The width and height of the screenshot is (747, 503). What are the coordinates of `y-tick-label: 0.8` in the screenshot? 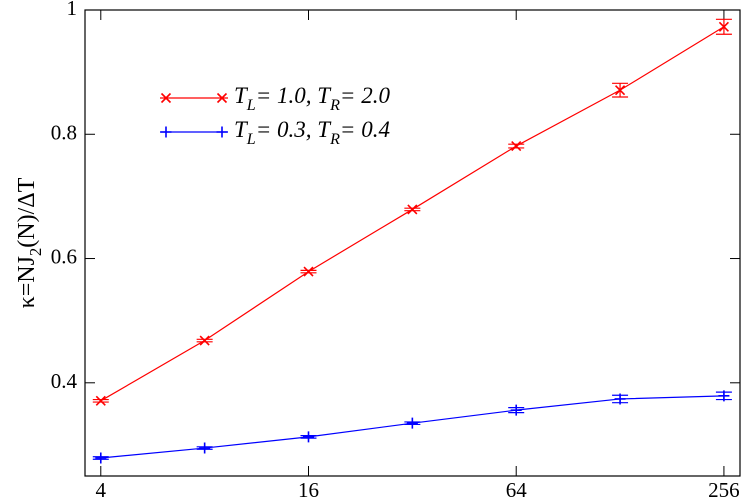 It's located at (64, 132).